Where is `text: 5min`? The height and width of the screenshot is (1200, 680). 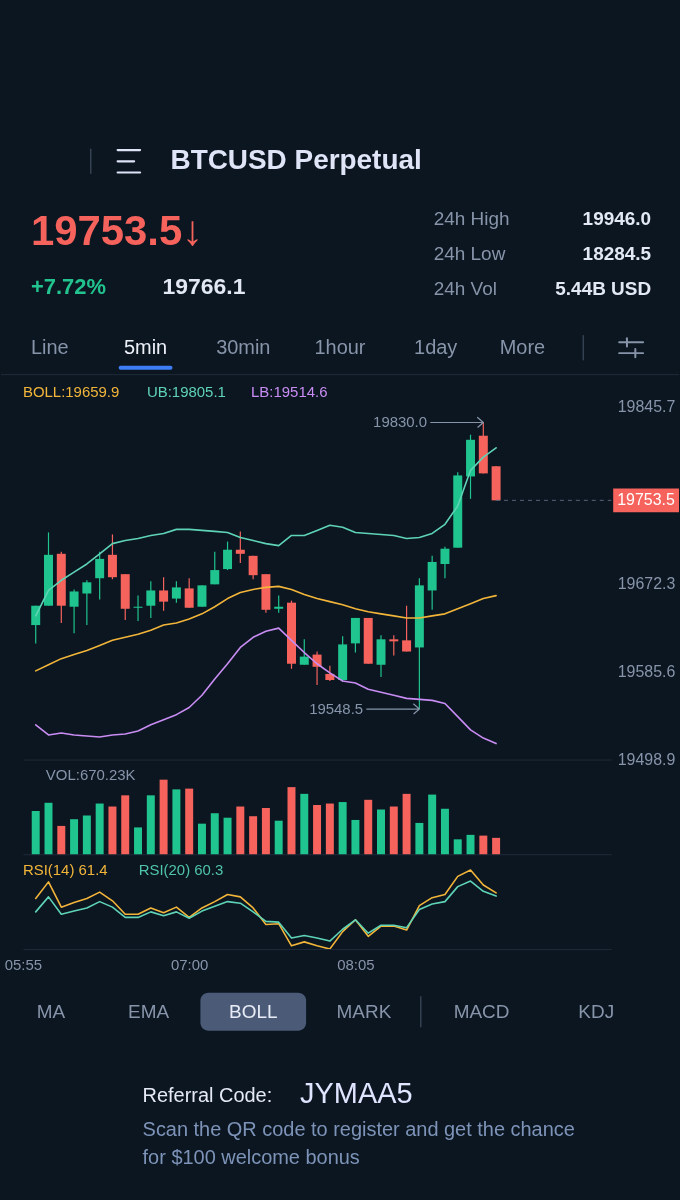 text: 5min is located at coordinates (145, 346).